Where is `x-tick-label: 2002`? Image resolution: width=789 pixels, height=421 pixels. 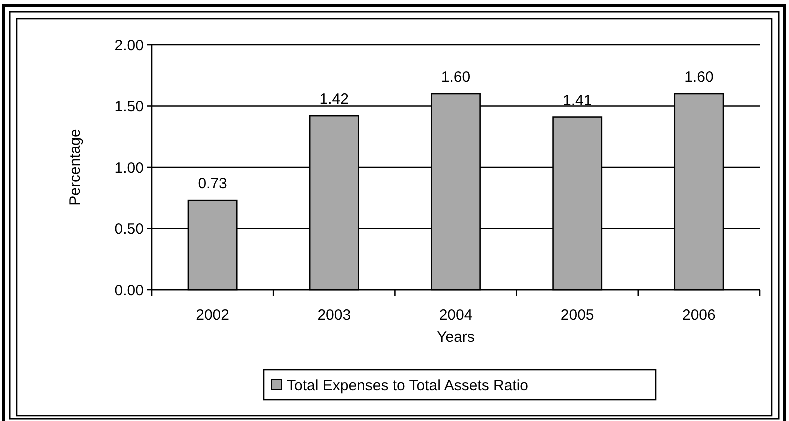 x-tick-label: 2002 is located at coordinates (213, 315).